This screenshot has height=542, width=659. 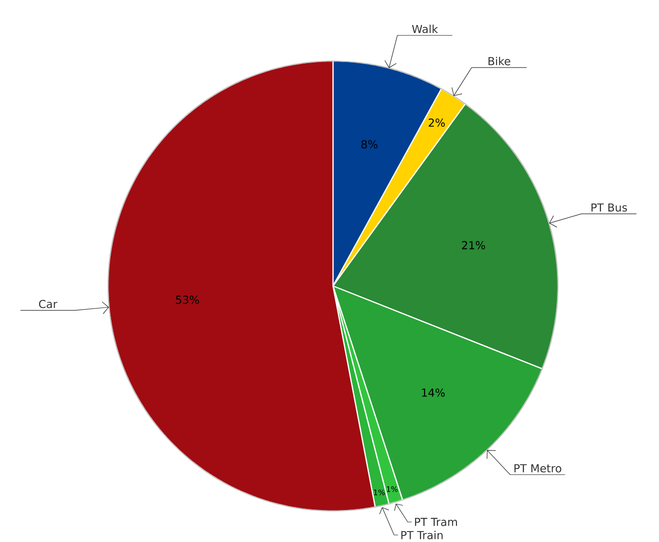 What do you see at coordinates (48, 304) in the screenshot?
I see `slice-label: Car` at bounding box center [48, 304].